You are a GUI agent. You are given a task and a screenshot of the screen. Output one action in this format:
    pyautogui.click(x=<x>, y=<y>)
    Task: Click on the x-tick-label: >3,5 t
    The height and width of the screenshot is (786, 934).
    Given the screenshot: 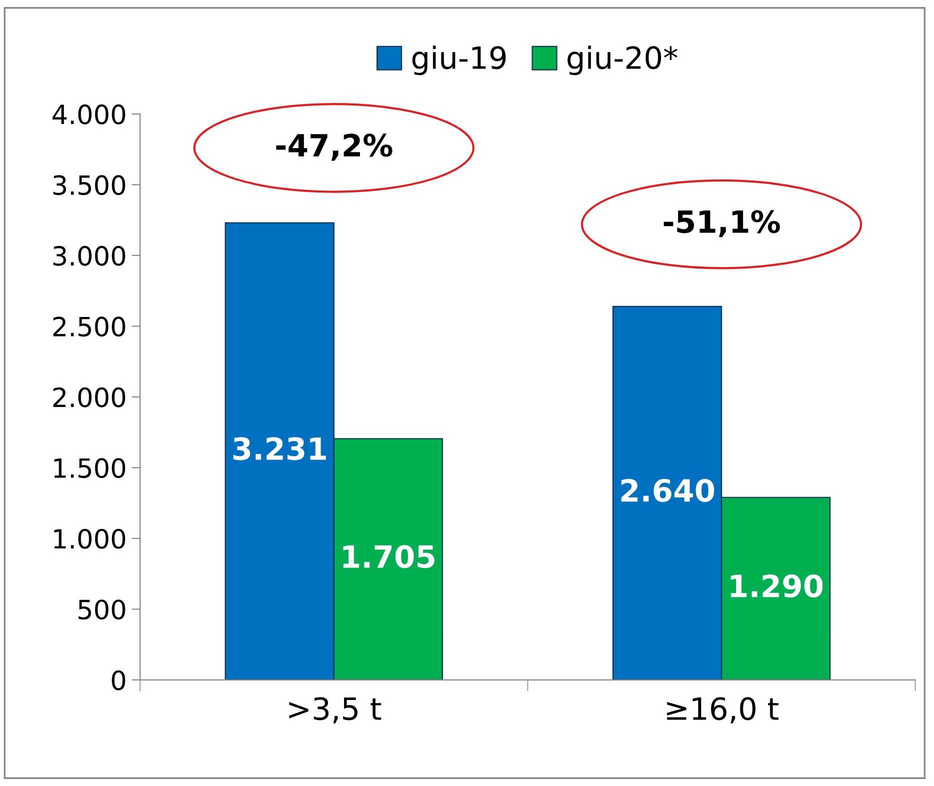 What is the action you would take?
    pyautogui.click(x=335, y=710)
    